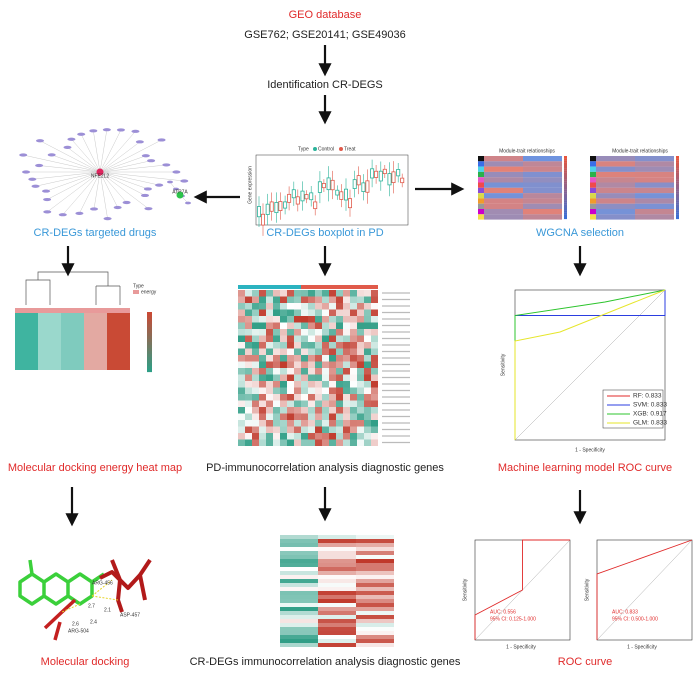 This screenshot has width=700, height=677. Describe the element at coordinates (138, 286) in the screenshot. I see `legend-title: Type` at that location.